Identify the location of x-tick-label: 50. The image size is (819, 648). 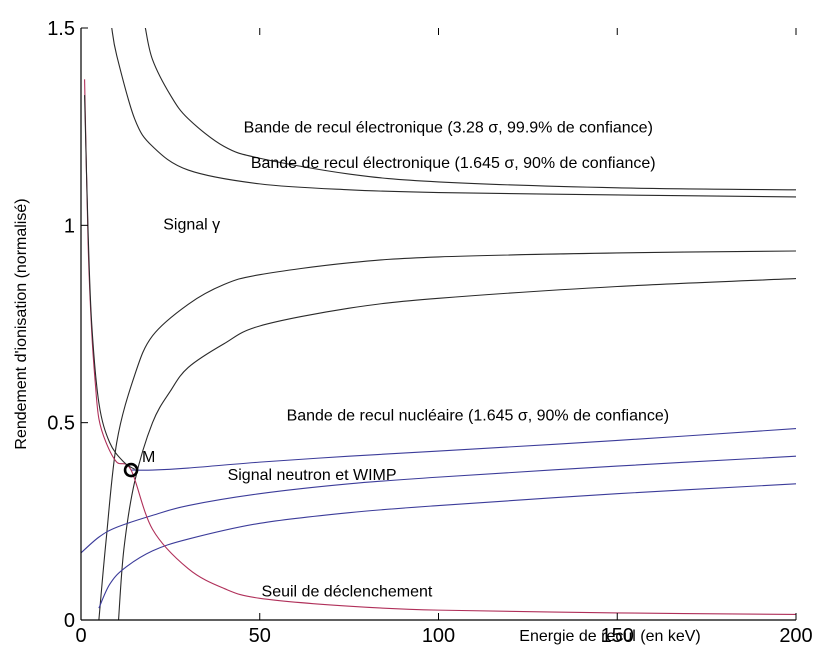
(260, 636).